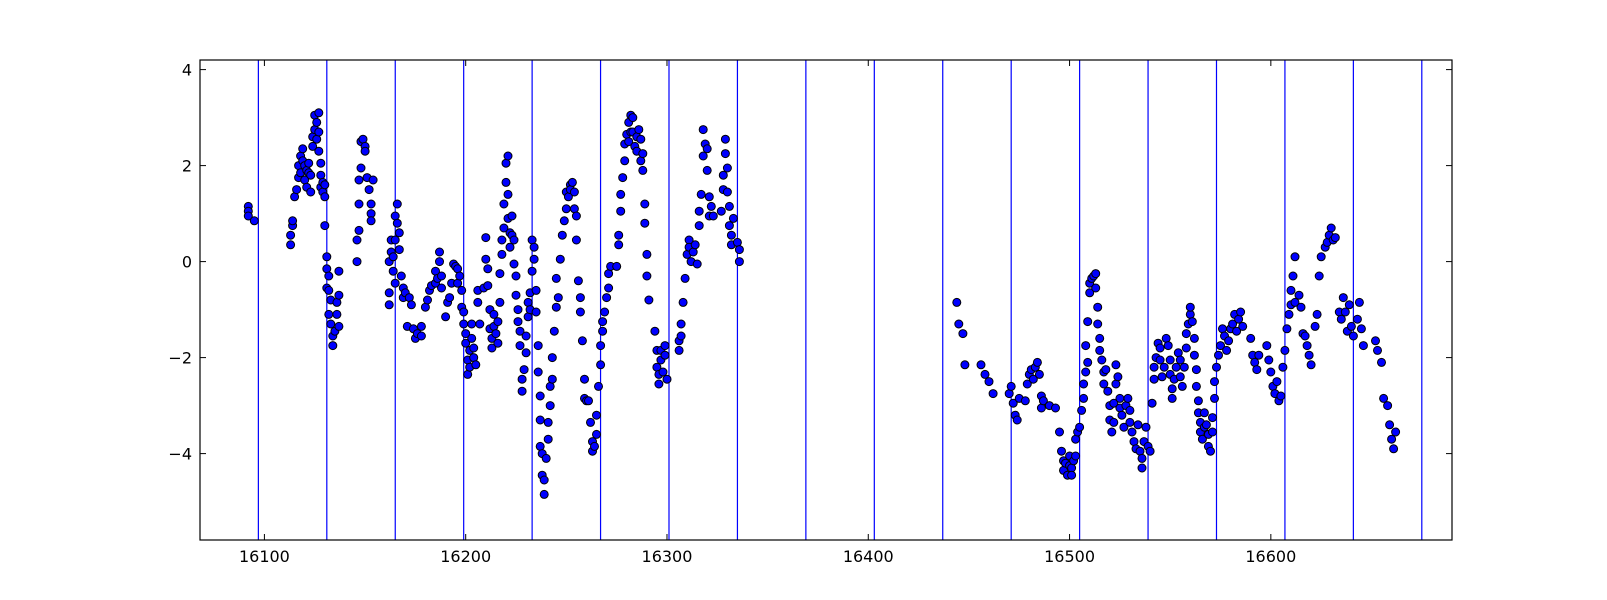 This screenshot has width=1607, height=600. I want to click on y-tick-labels-group: −4 −2 0 2 4, so click(180, 262).